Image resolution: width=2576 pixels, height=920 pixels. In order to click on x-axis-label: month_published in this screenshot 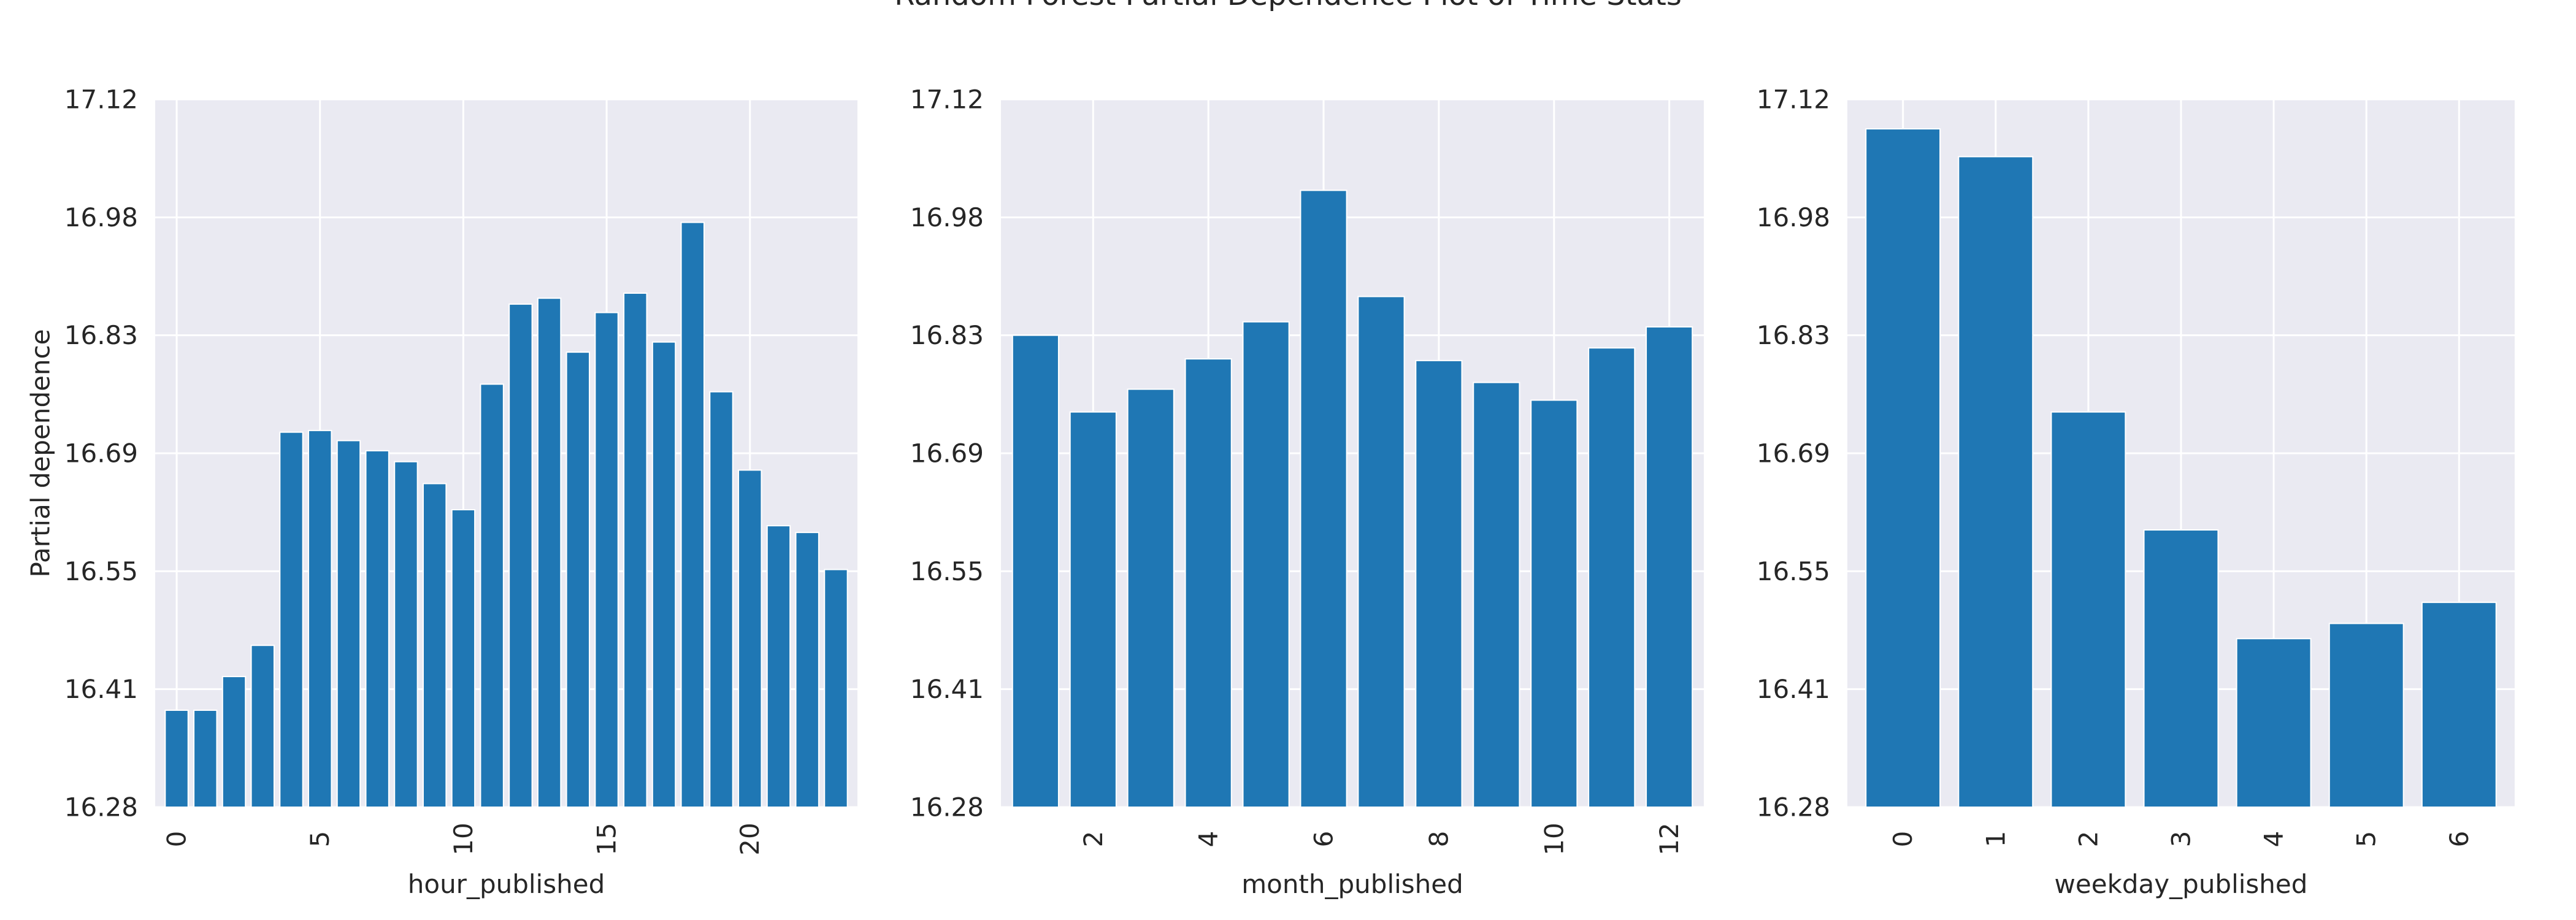, I will do `click(1352, 884)`.